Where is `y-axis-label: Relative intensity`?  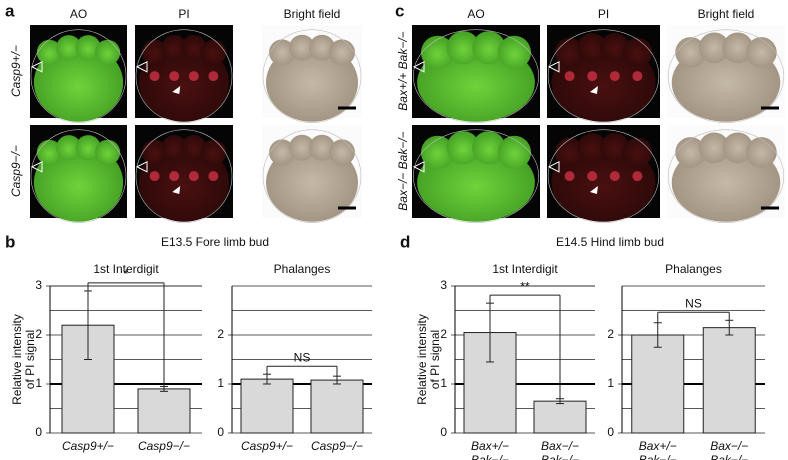 y-axis-label: Relative intensity is located at coordinates (17, 359).